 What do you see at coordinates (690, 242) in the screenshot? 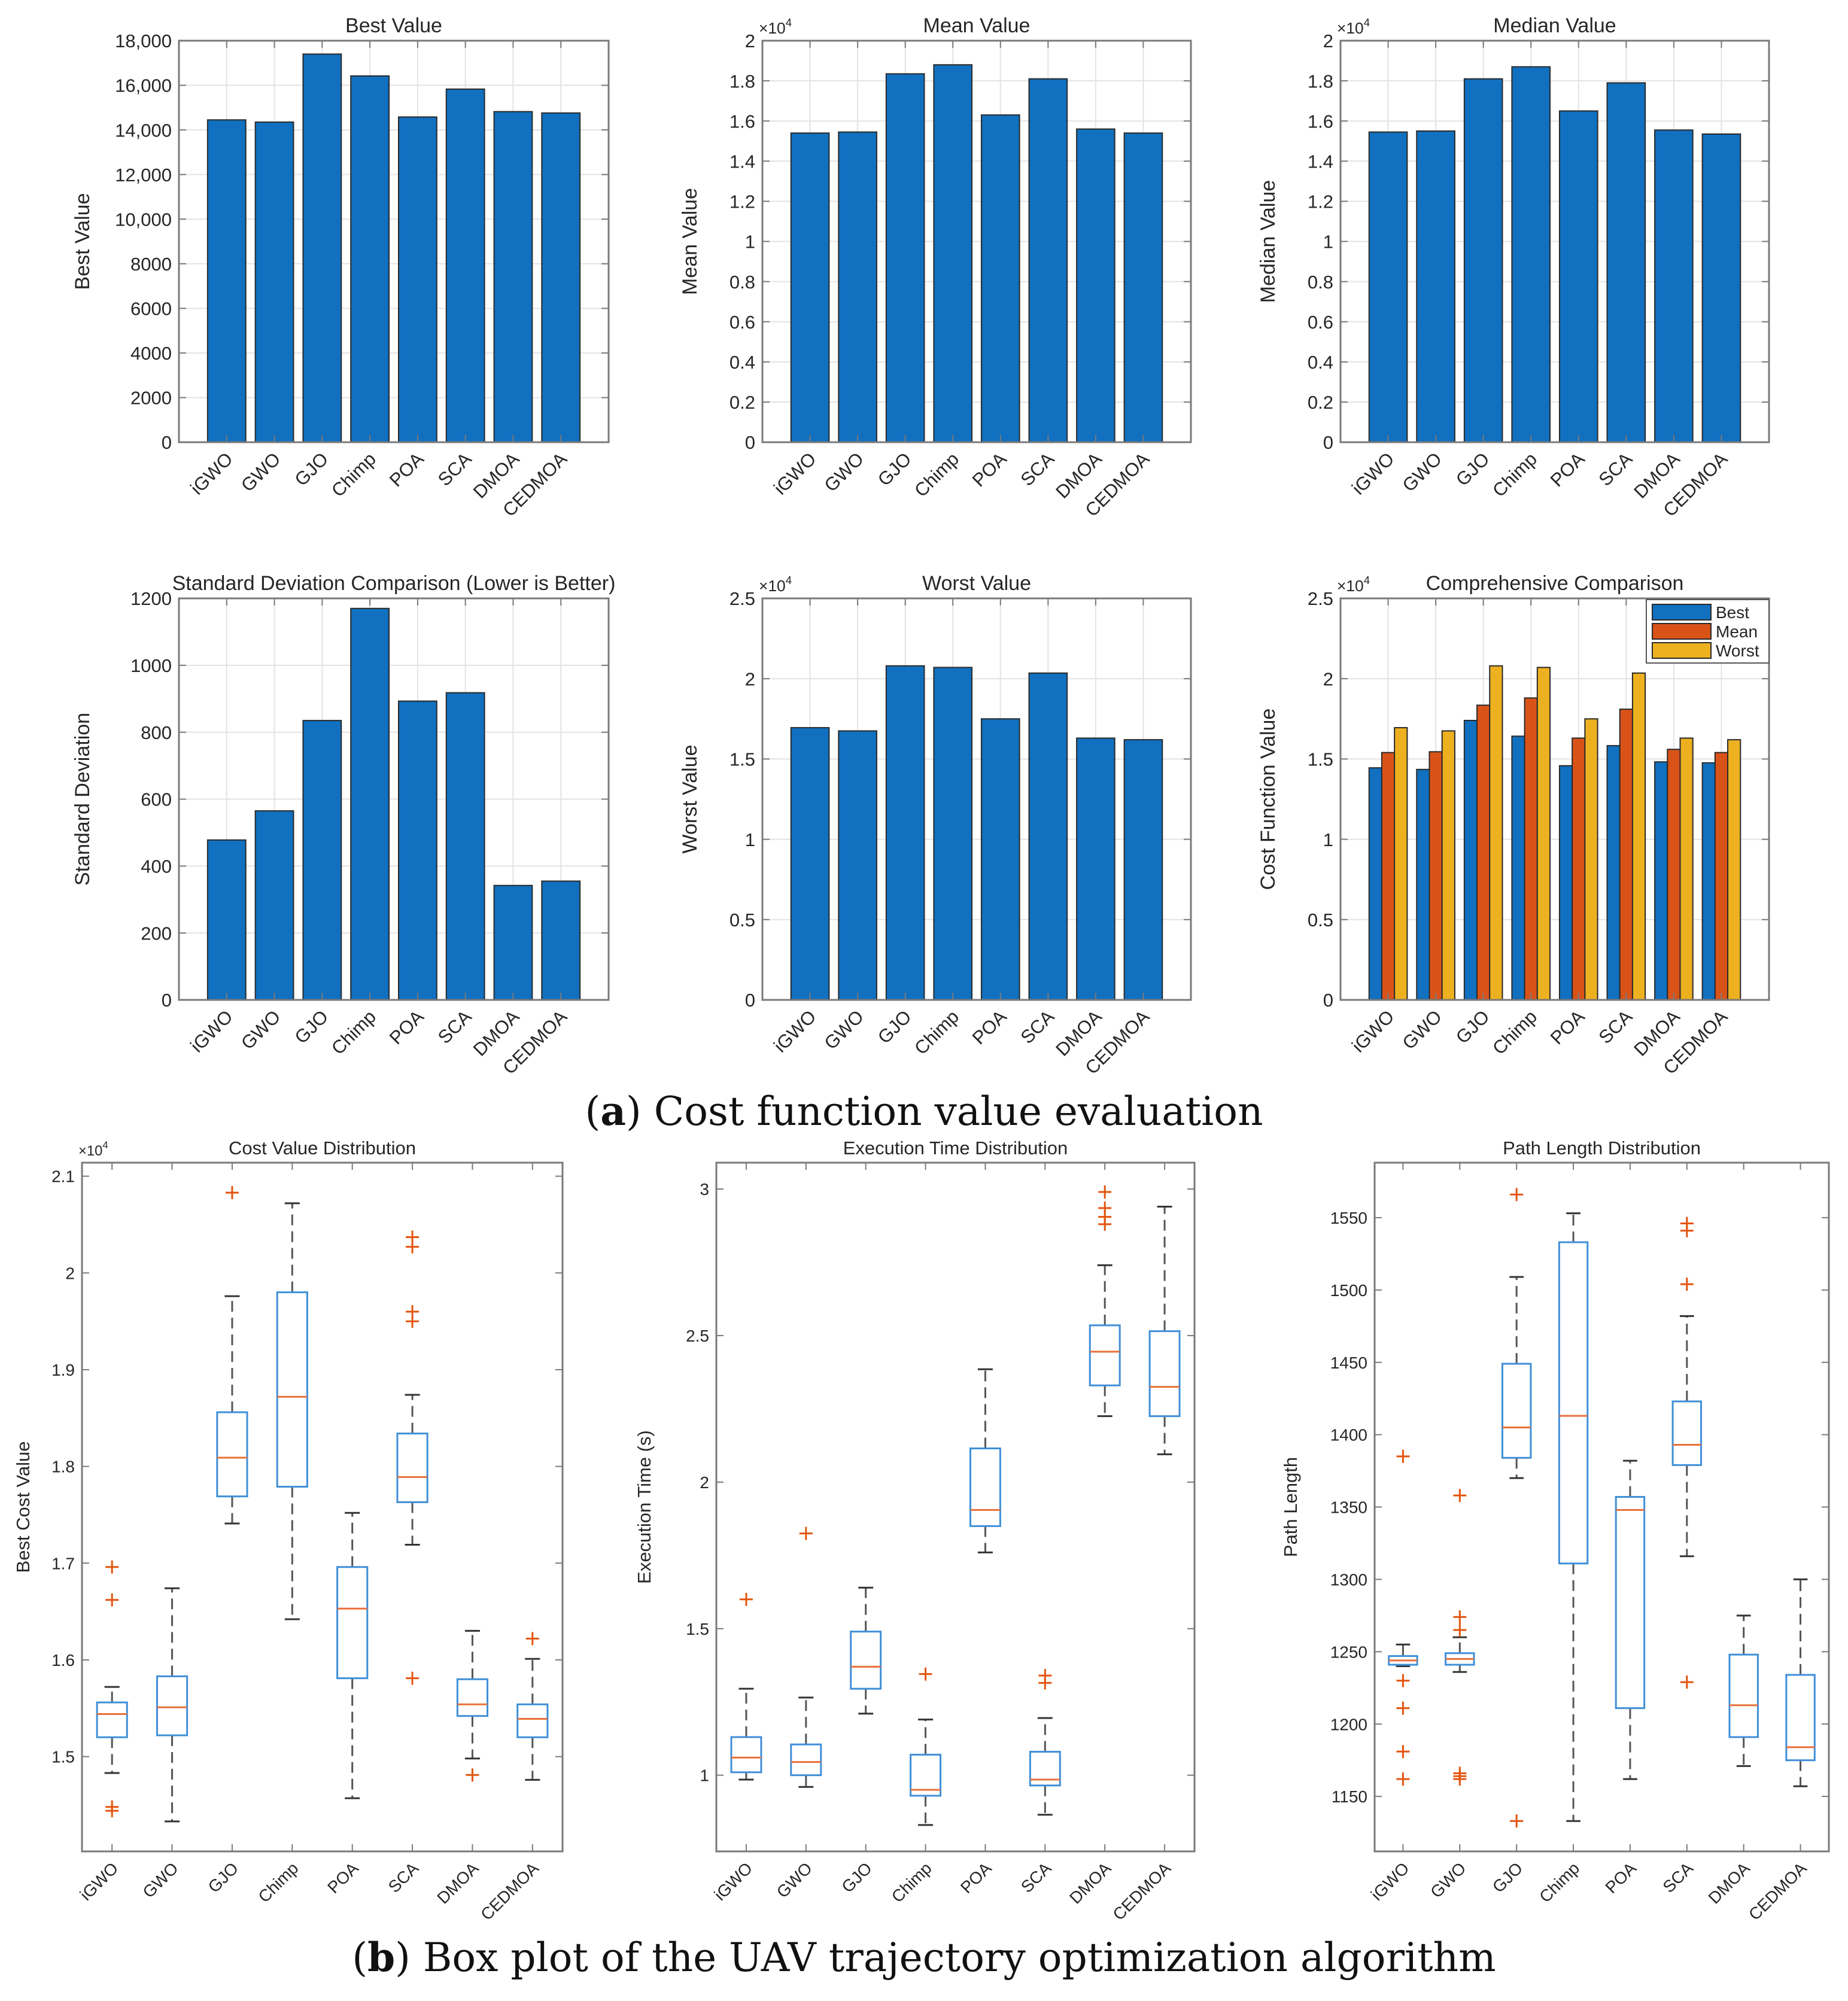
I see `y-axis-label: Mean Value` at bounding box center [690, 242].